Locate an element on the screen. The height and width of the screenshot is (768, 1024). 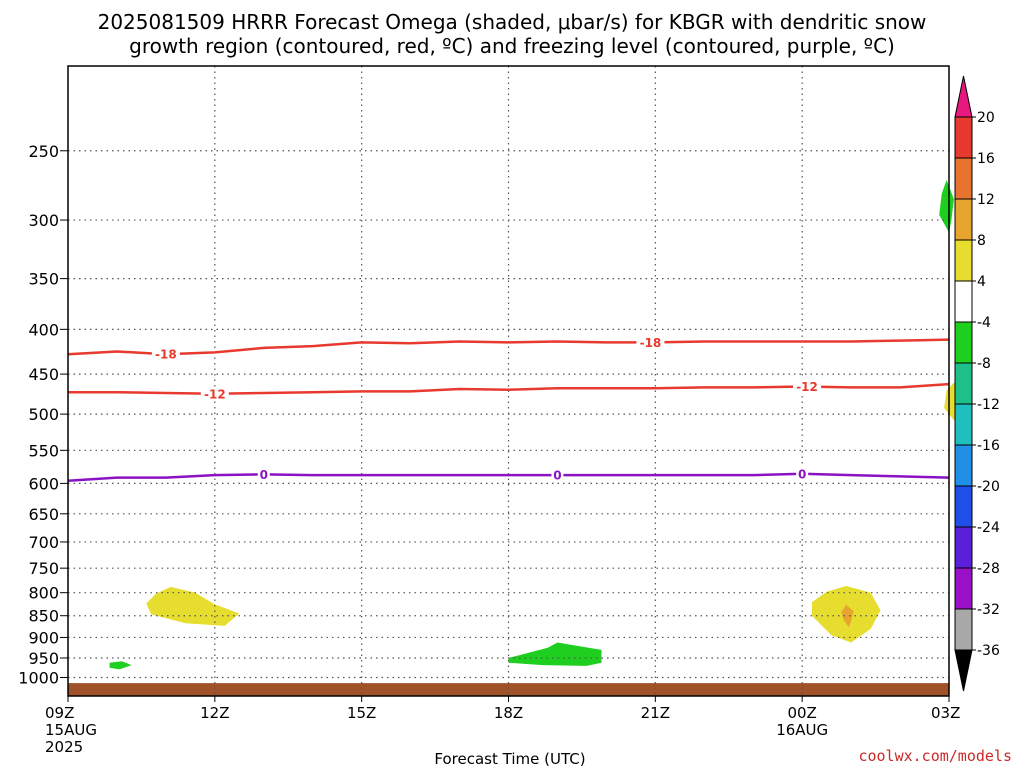
x-tick-label-5-2: 16AUG is located at coordinates (802, 730).